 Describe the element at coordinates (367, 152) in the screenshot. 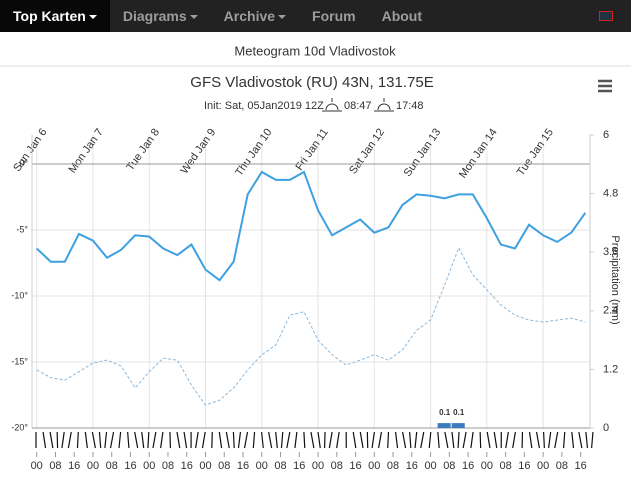

I see `day-label: Sat Jan 12` at that location.